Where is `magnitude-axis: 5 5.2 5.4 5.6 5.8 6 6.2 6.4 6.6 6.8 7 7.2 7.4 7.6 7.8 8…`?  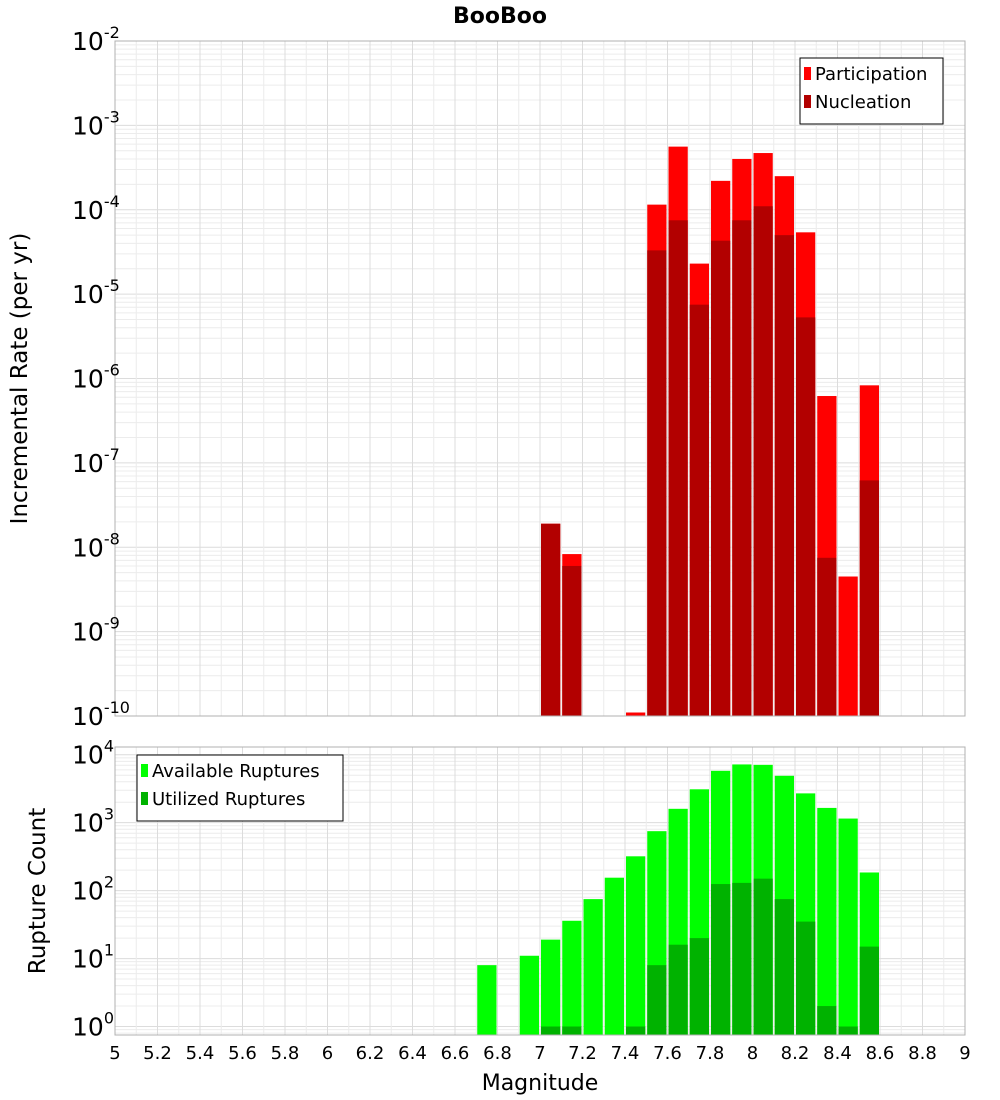
magnitude-axis: 5 5.2 5.4 5.6 5.8 6 6.2 6.4 6.6 6.8 7 7.2 7.4 7.6 7.8 8… is located at coordinates (539, 1053).